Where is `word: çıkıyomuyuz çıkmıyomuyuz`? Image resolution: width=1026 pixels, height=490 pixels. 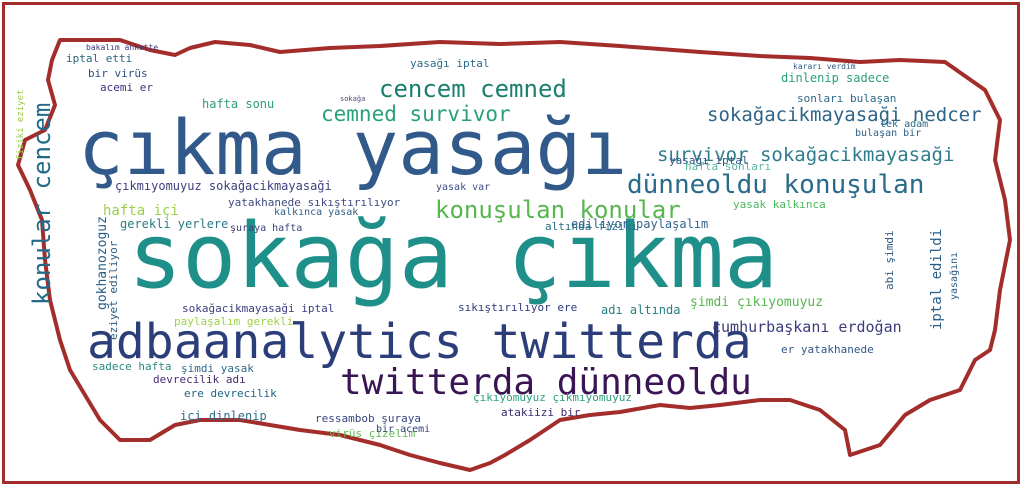
word: çıkıyomuyuz çıkmıyomuyuz is located at coordinates (552, 397).